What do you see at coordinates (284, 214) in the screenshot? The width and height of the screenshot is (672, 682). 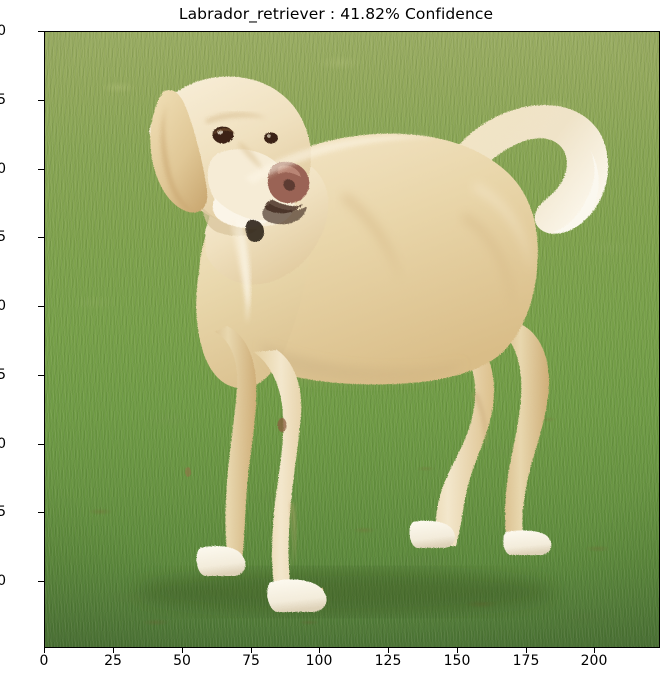 I see `dog-jaw-dark` at bounding box center [284, 214].